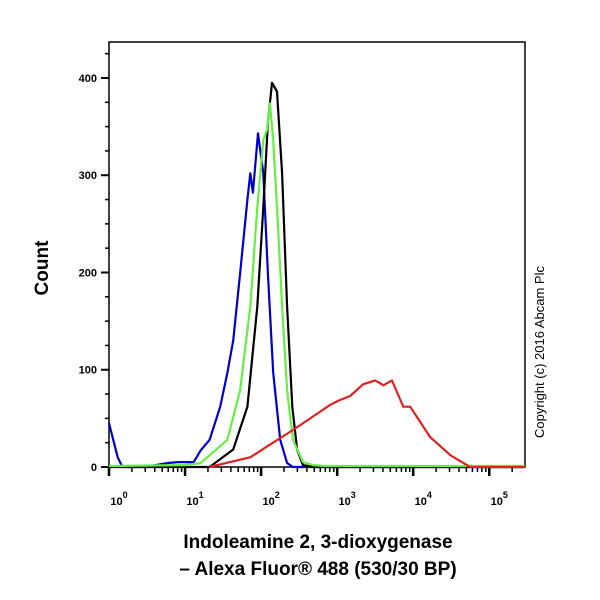 The width and height of the screenshot is (600, 600). Describe the element at coordinates (88, 176) in the screenshot. I see `y-tick-label: 300` at that location.